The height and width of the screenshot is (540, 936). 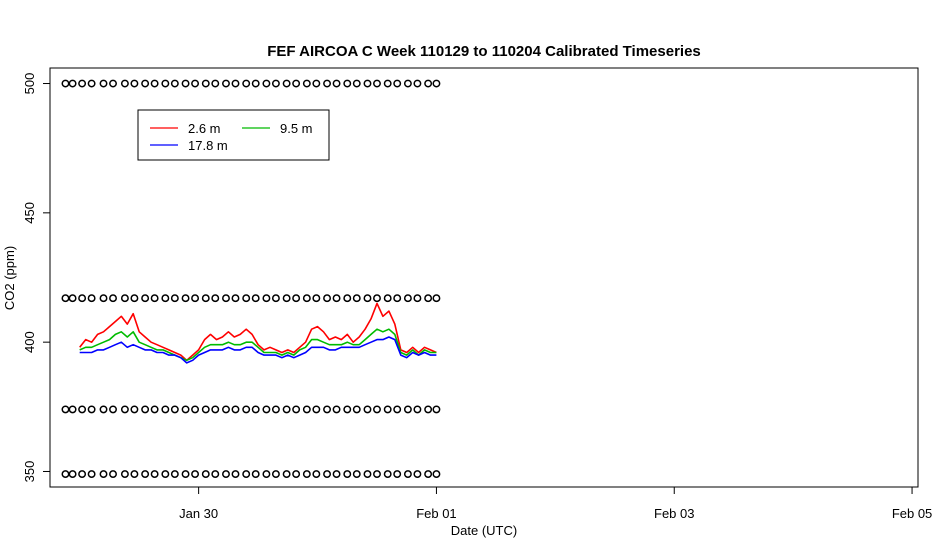 I want to click on legend: 2.6 m 17.8 m 9.5 m, so click(x=233, y=135).